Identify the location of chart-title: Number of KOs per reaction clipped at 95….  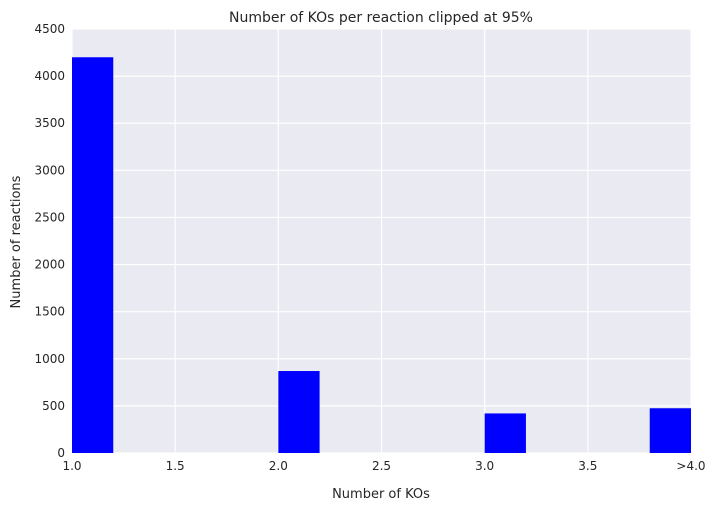
(381, 18).